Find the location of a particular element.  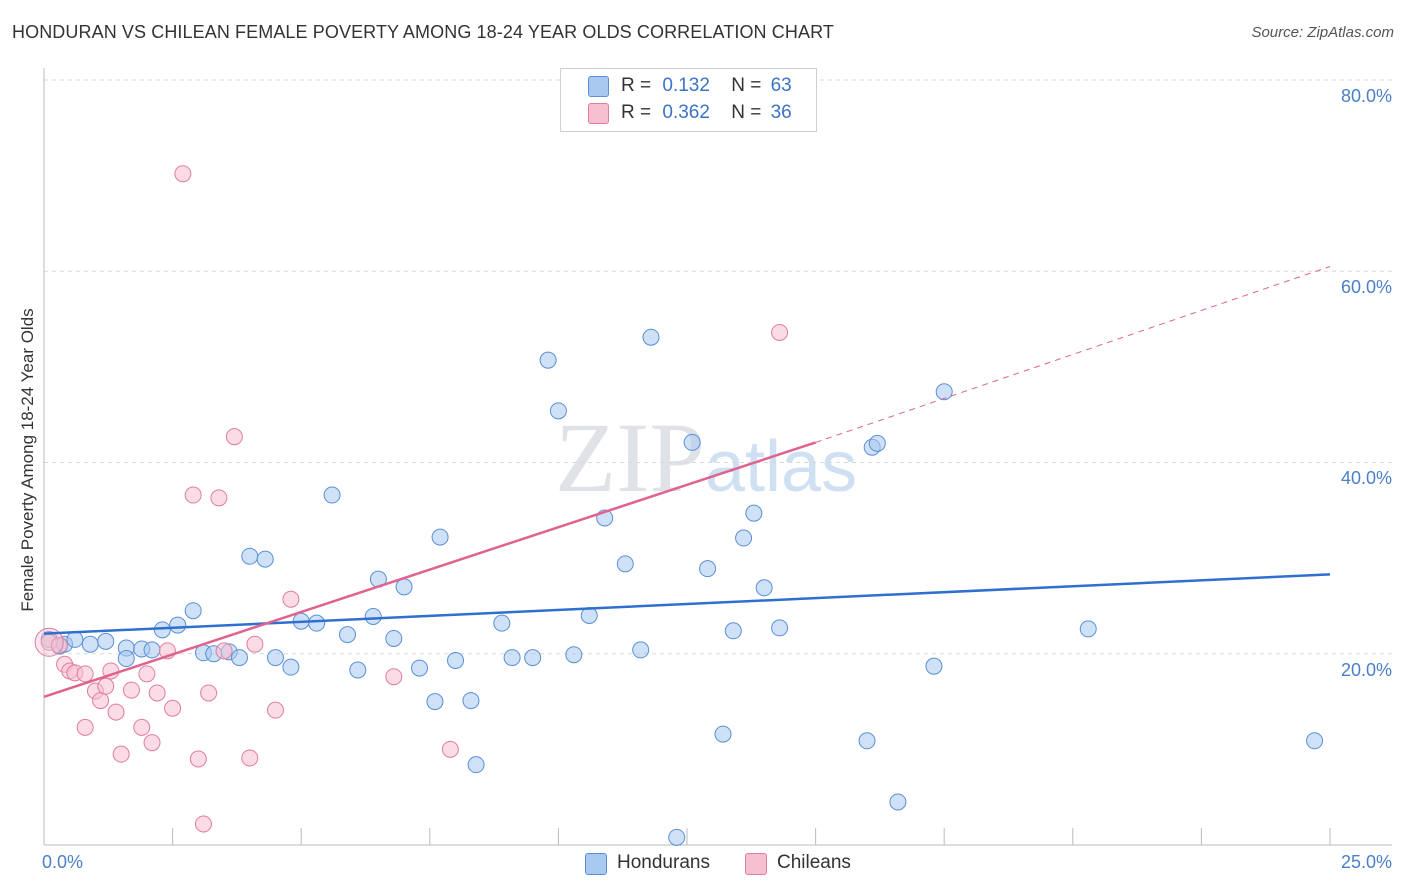

y-tick-60: 60.0% is located at coordinates (1366, 287).